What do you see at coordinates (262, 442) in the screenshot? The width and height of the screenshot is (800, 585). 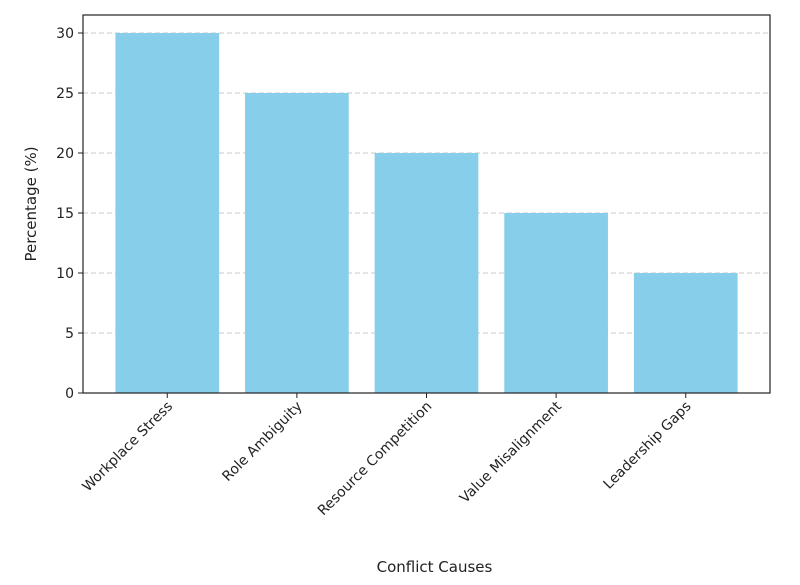 I see `x-tick-label: Role Ambiguity` at bounding box center [262, 442].